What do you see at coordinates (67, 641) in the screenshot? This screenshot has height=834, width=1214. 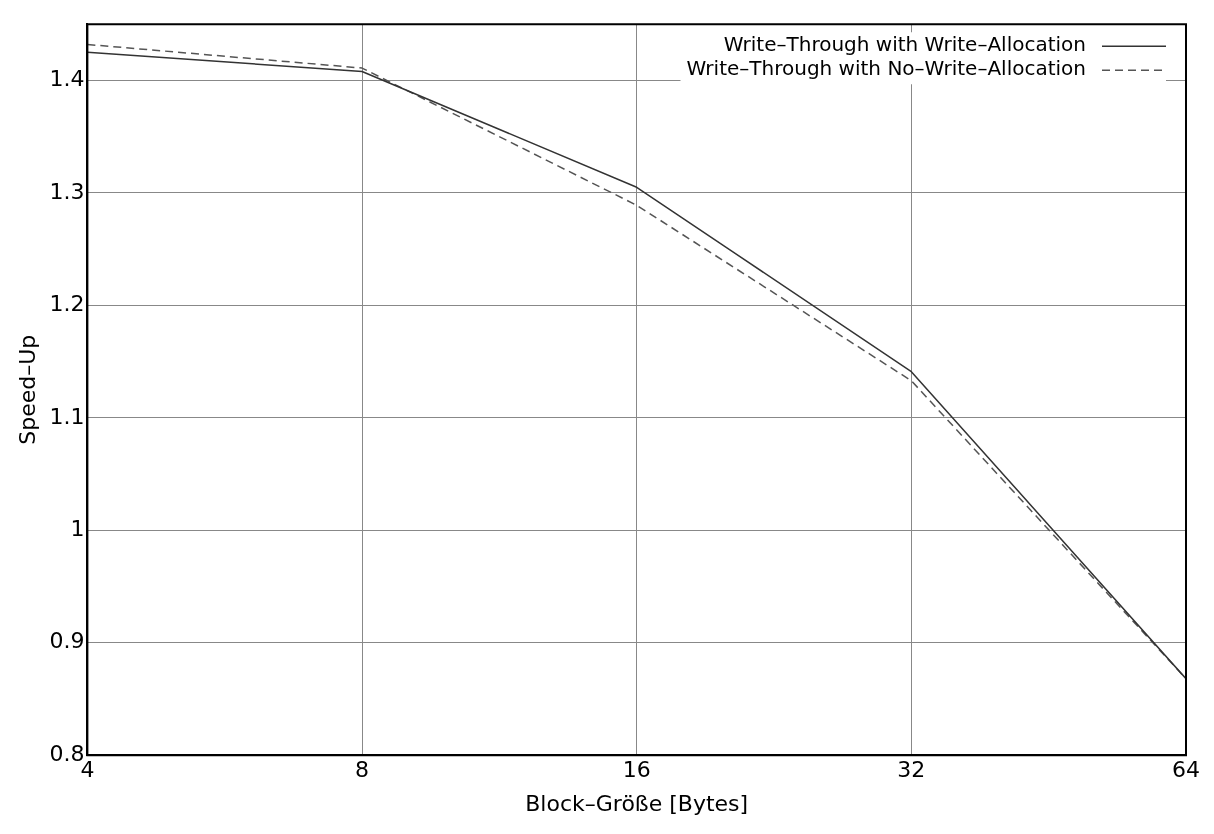 I see `y-tick-label: 0.9` at bounding box center [67, 641].